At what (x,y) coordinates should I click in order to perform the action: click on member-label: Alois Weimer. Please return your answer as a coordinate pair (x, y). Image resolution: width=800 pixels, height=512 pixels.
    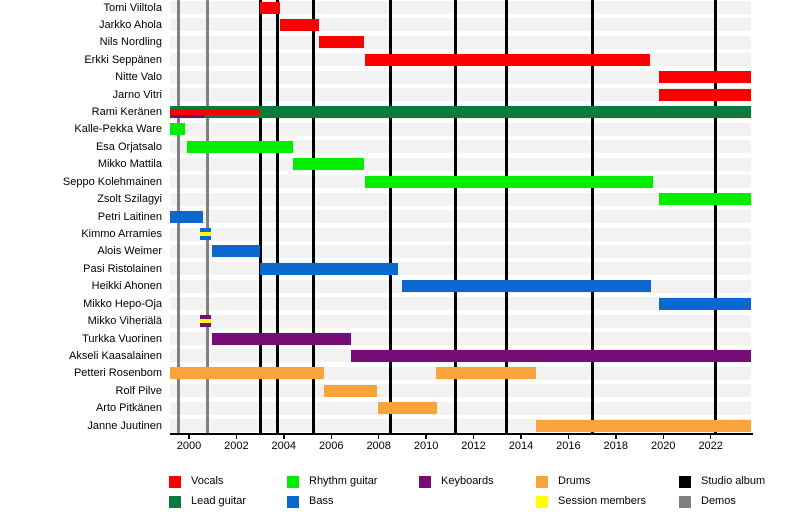
    Looking at the image, I should click on (129, 251).